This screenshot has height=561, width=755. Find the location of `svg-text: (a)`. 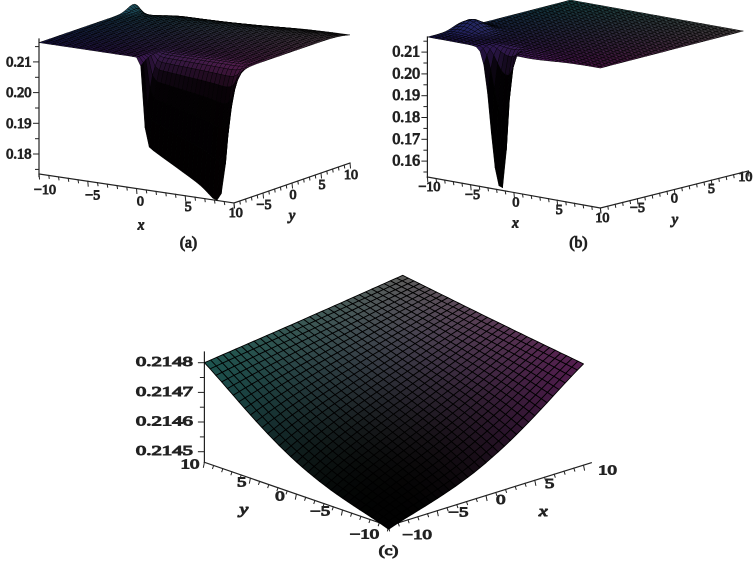

svg-text: (a) is located at coordinates (188, 243).